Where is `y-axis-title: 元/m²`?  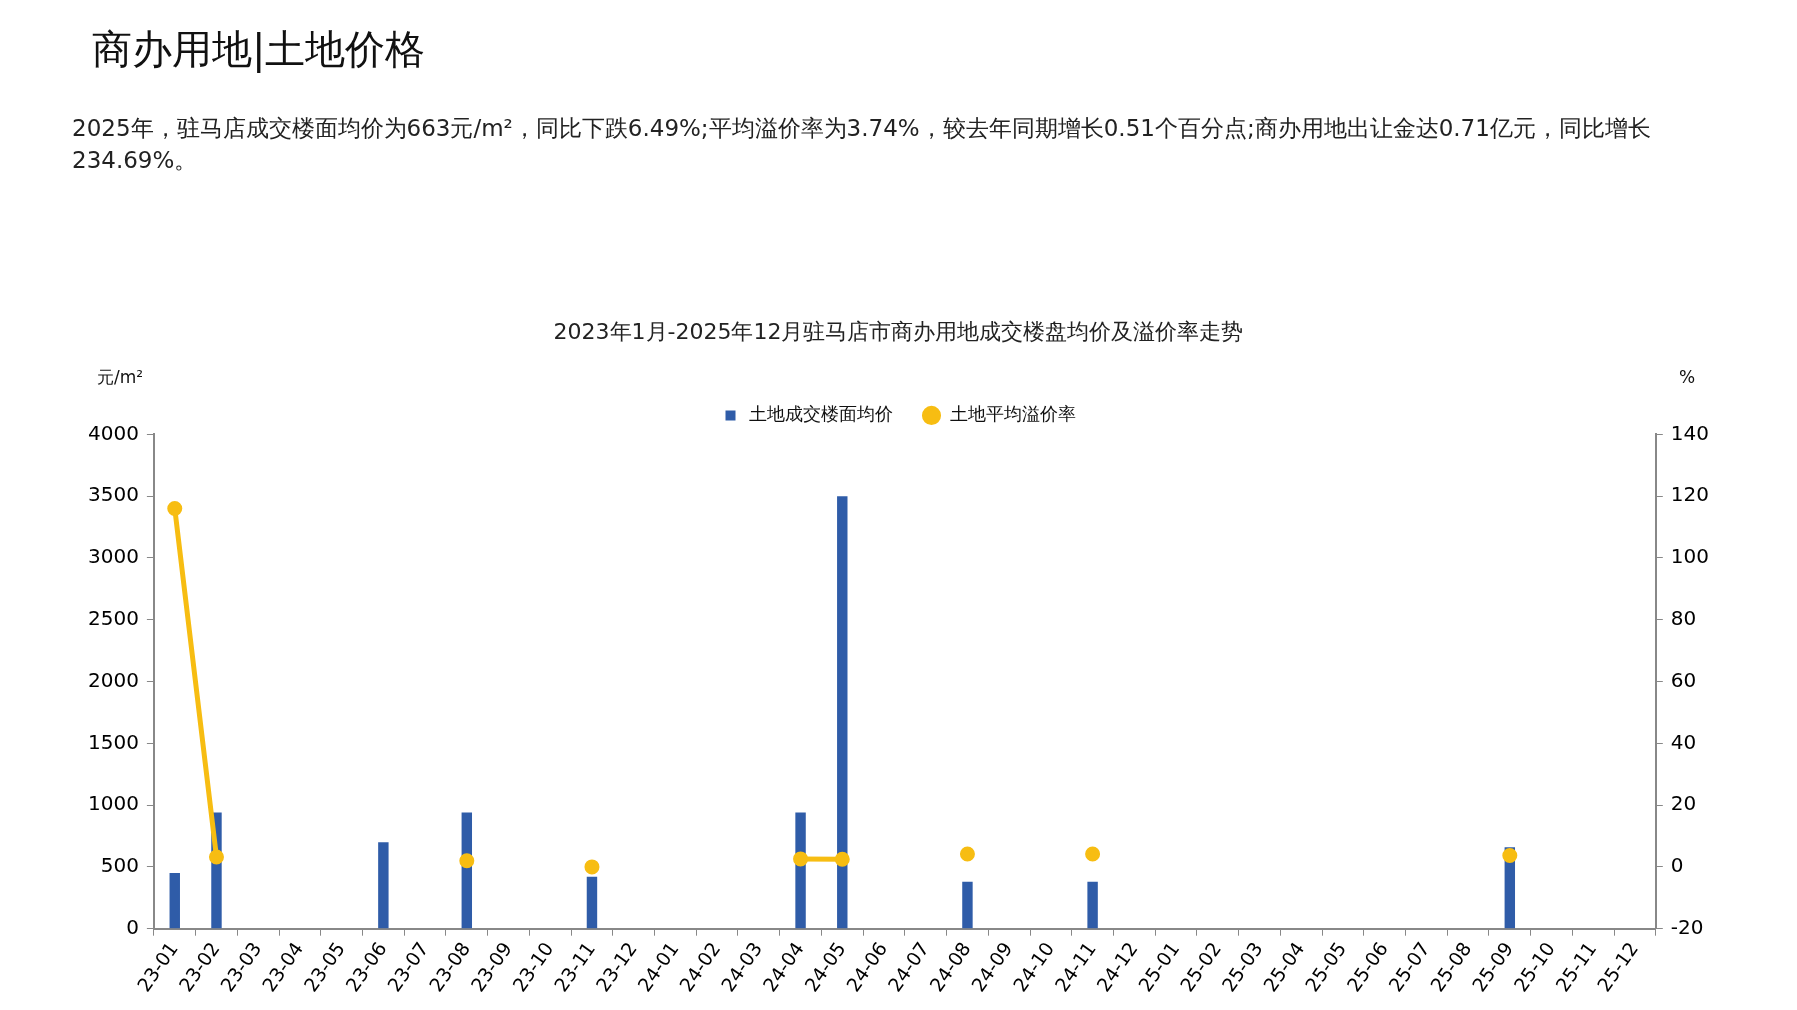
y-axis-title: 元/m² is located at coordinates (120, 376).